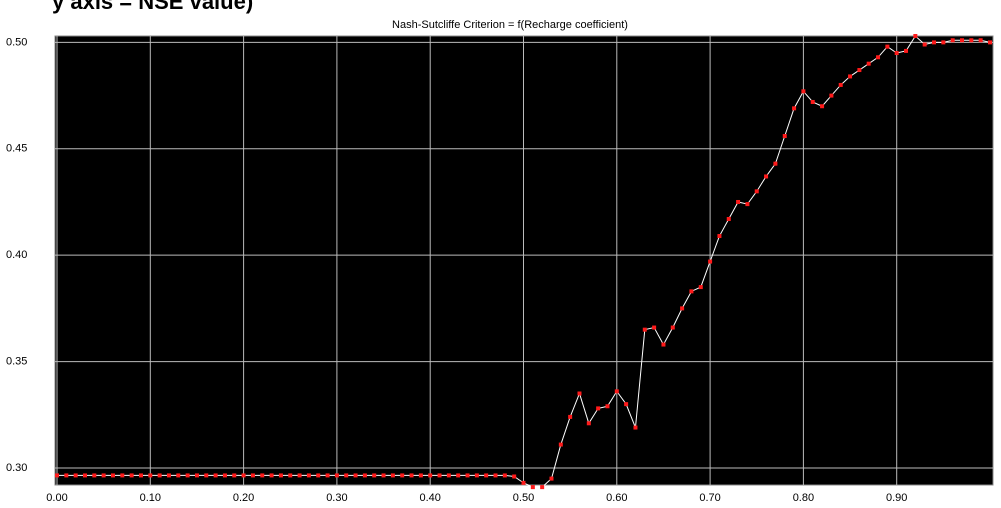  Describe the element at coordinates (150, 498) in the screenshot. I see `x-tick-label: 0.10` at that location.